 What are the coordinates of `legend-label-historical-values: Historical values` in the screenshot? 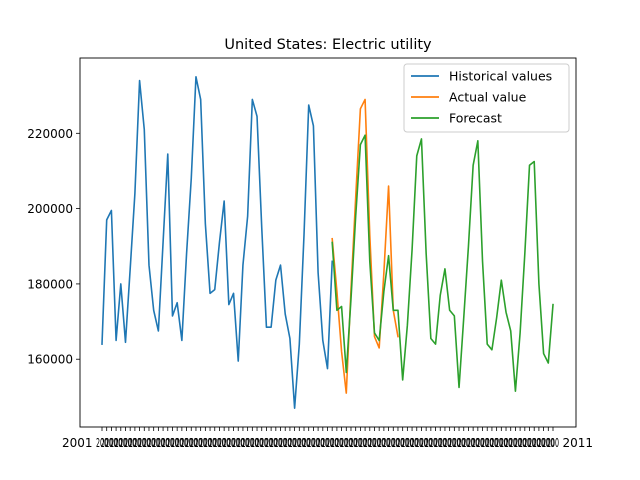 It's located at (500, 76).